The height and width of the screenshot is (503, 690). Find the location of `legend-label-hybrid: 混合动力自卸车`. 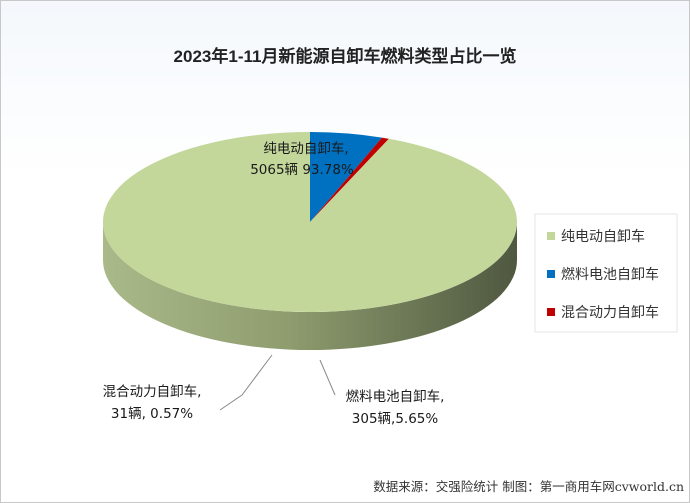

legend-label-hybrid: 混合动力自卸车 is located at coordinates (610, 312).